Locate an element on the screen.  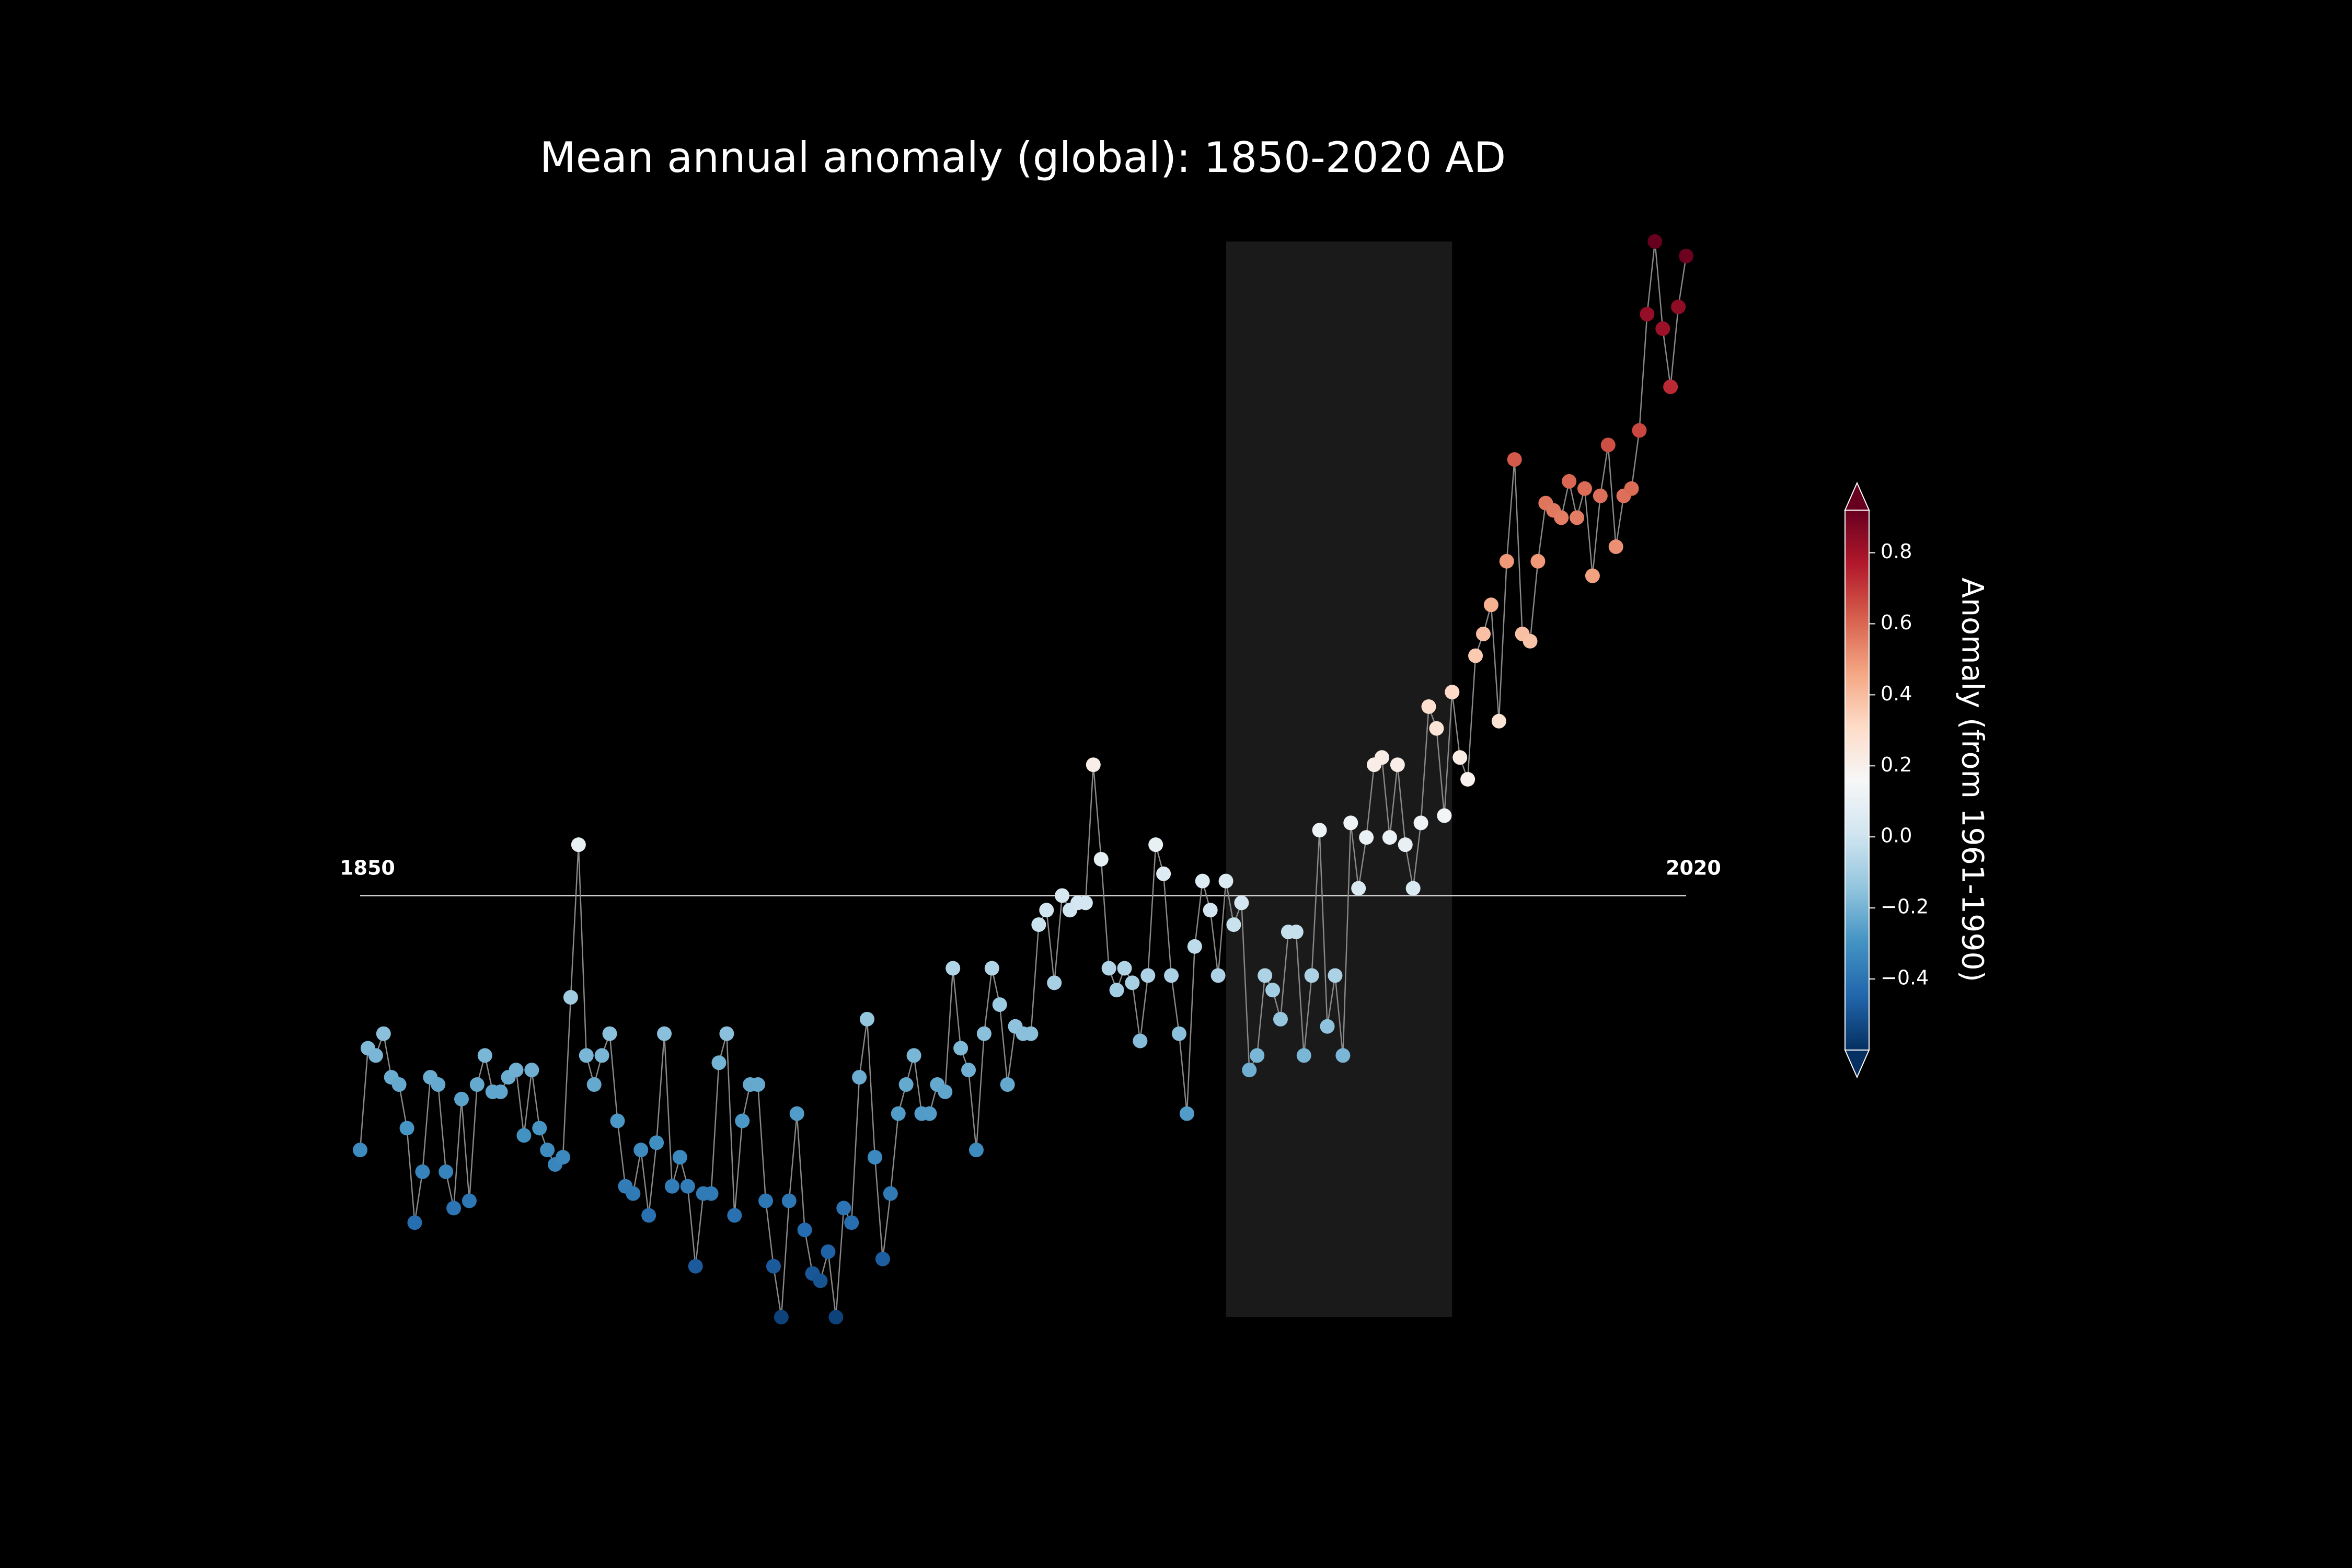
colorbar-extend-top is located at coordinates (1857, 496).